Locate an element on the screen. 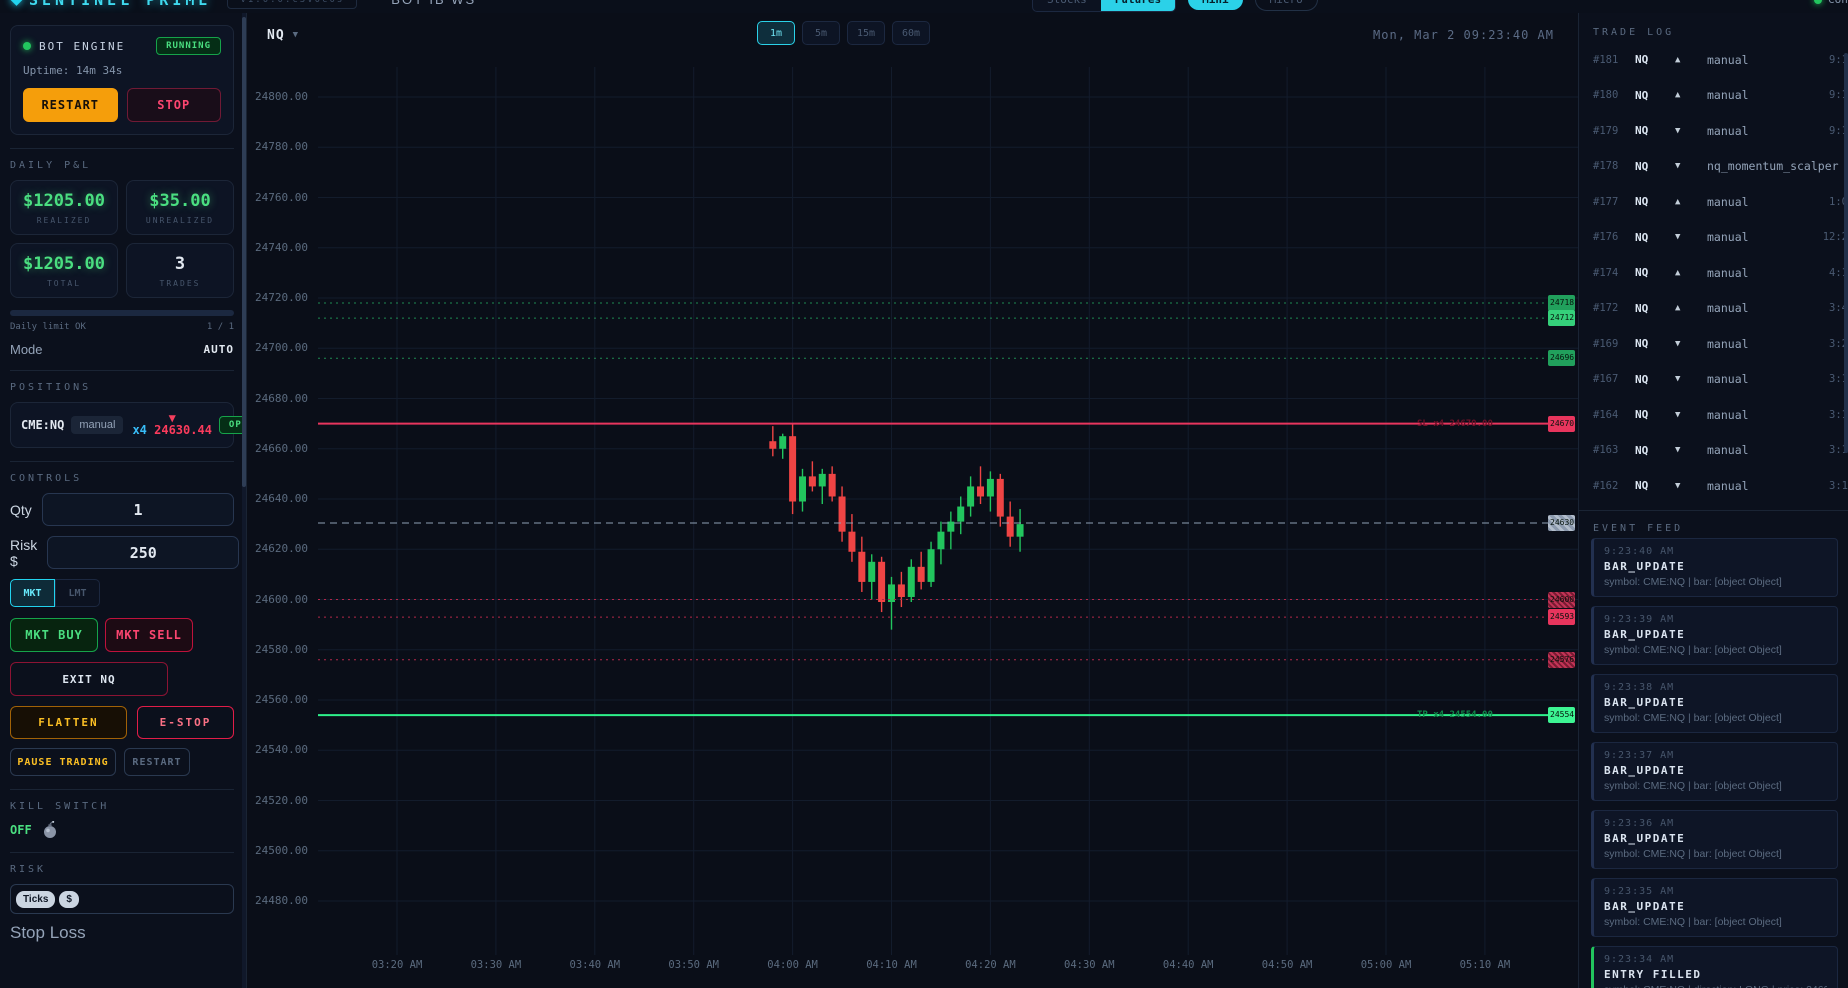 The height and width of the screenshot is (988, 1848). y-axis-label: 24520.00 is located at coordinates (281, 800).